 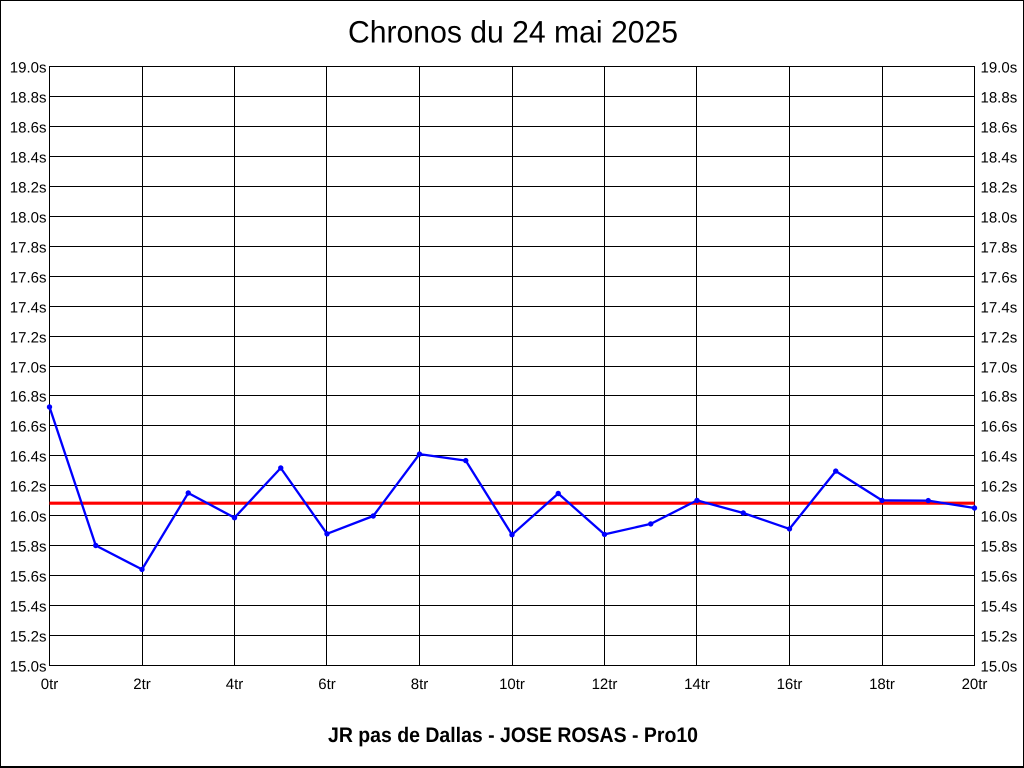 What do you see at coordinates (50, 684) in the screenshot?
I see `svg-text: 0tr` at bounding box center [50, 684].